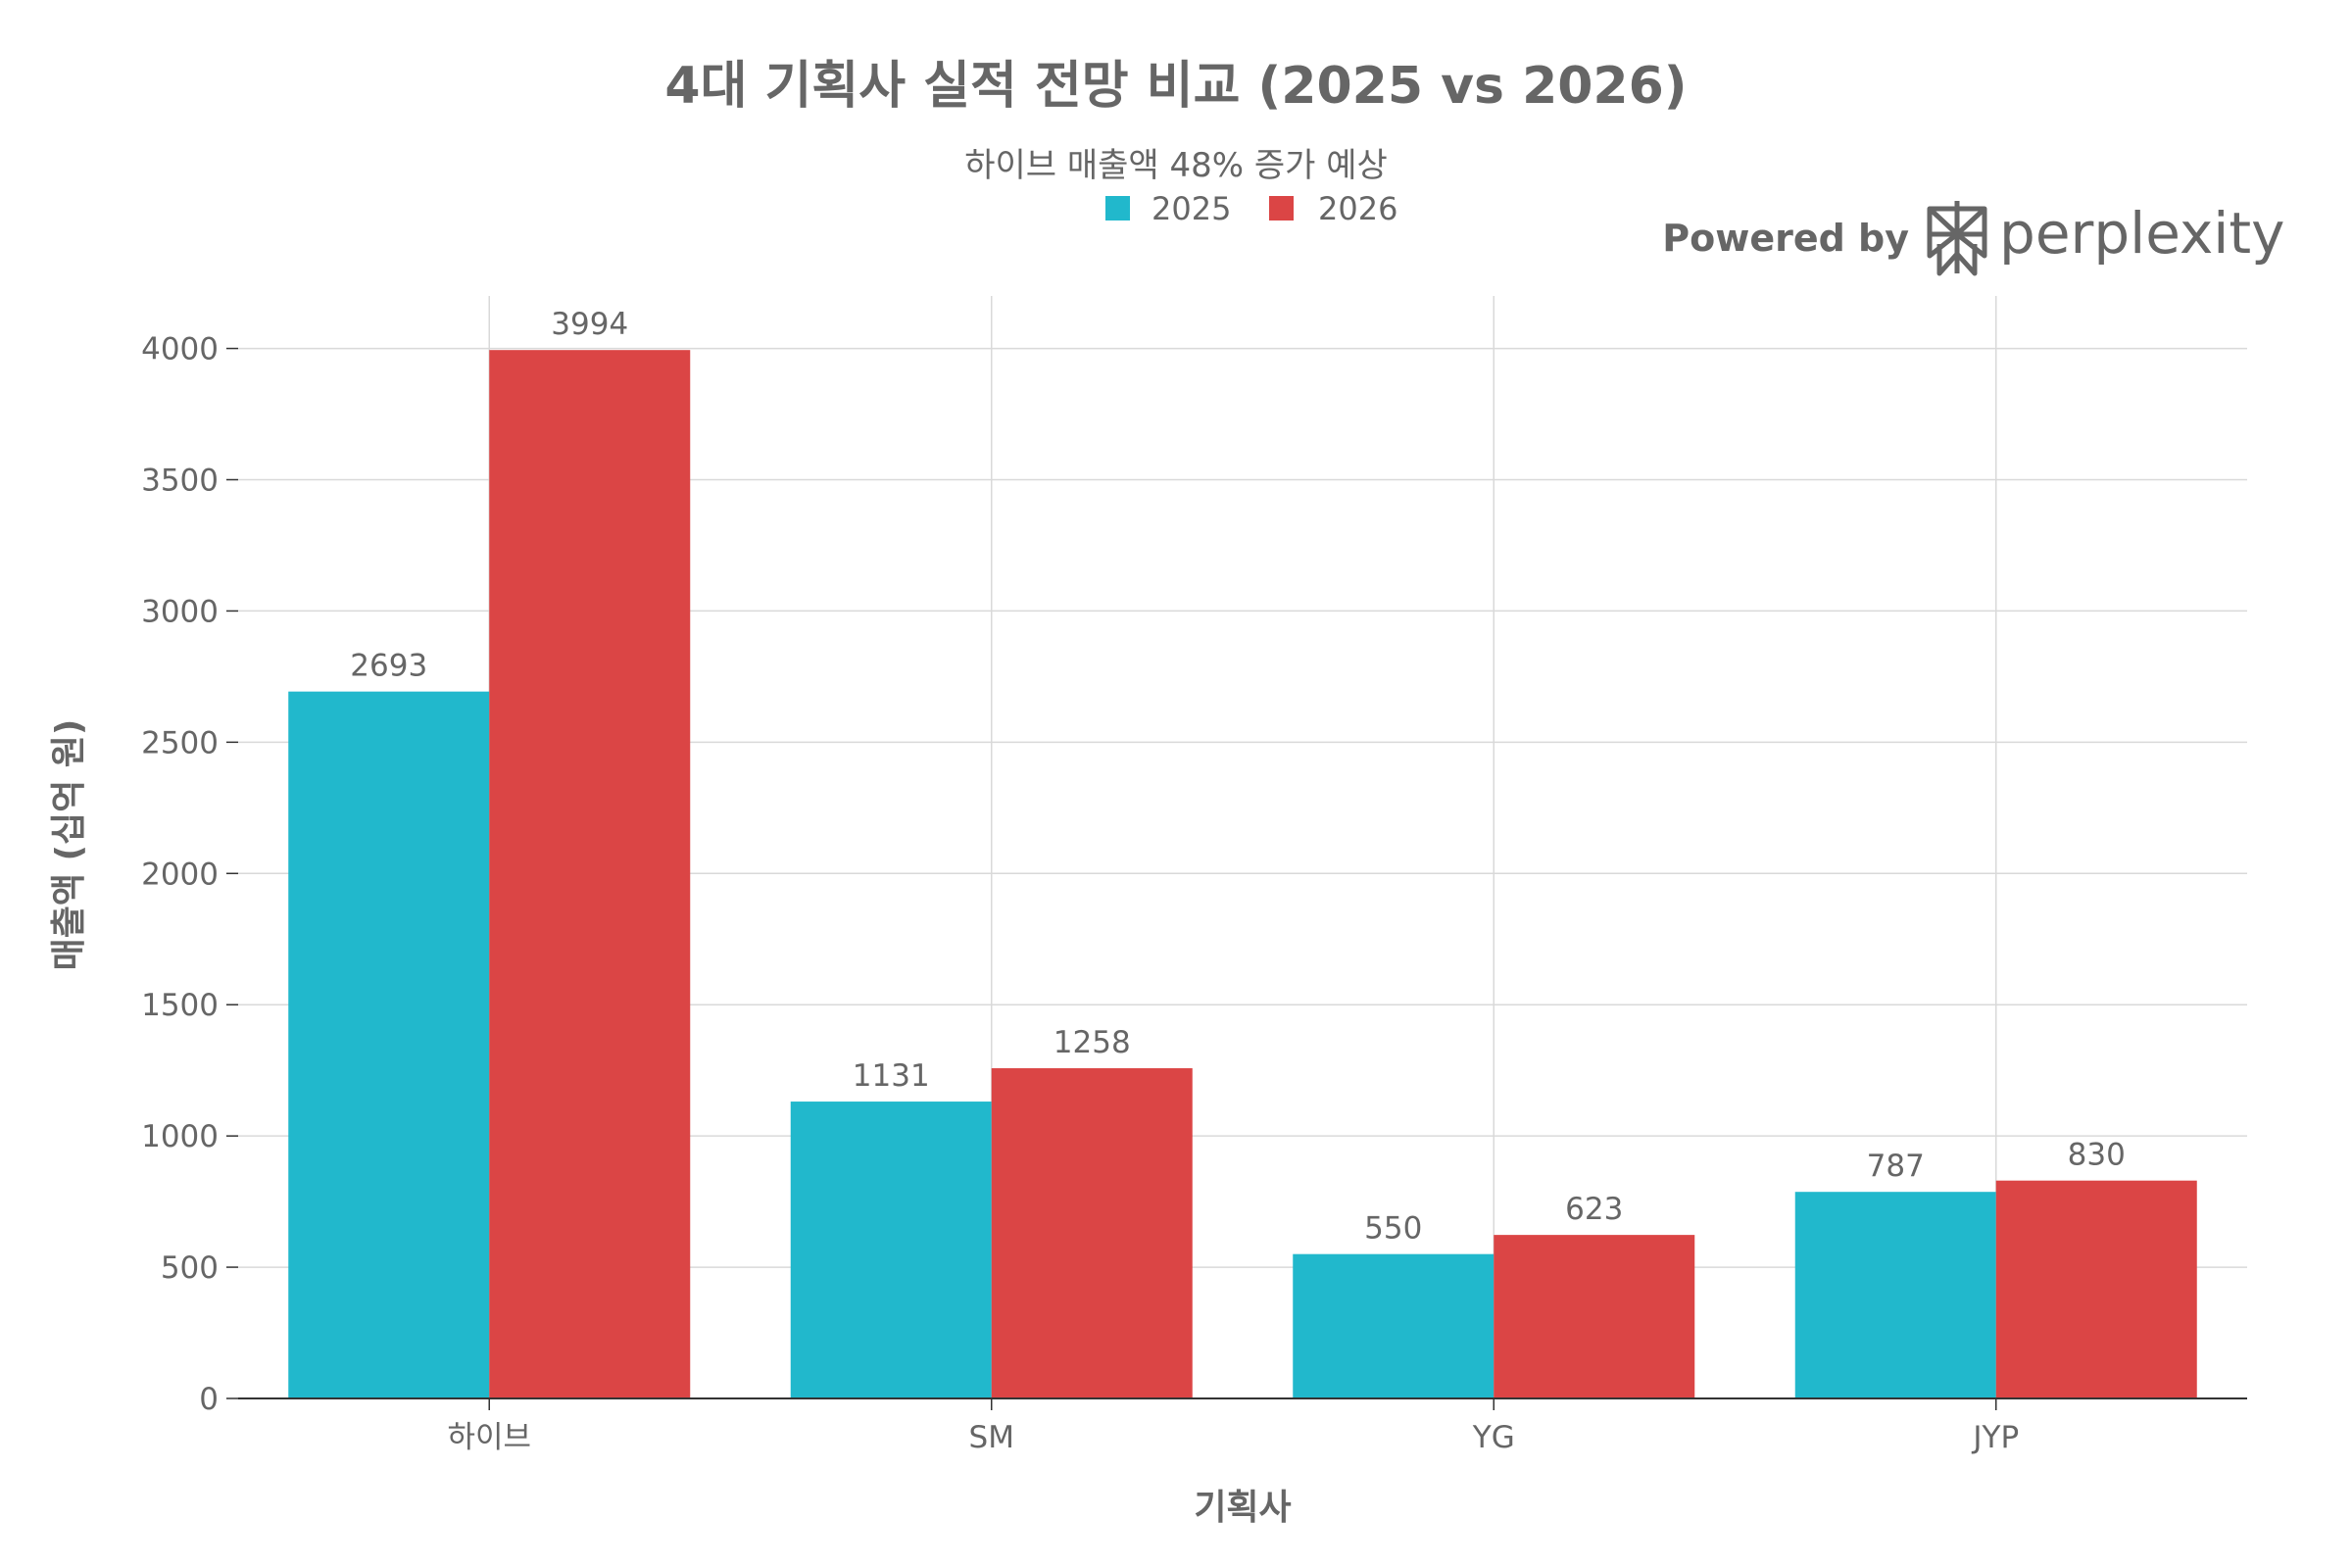 The height and width of the screenshot is (1568, 2352). Describe the element at coordinates (1995, 1437) in the screenshot. I see `x-tick-label: JYP` at that location.